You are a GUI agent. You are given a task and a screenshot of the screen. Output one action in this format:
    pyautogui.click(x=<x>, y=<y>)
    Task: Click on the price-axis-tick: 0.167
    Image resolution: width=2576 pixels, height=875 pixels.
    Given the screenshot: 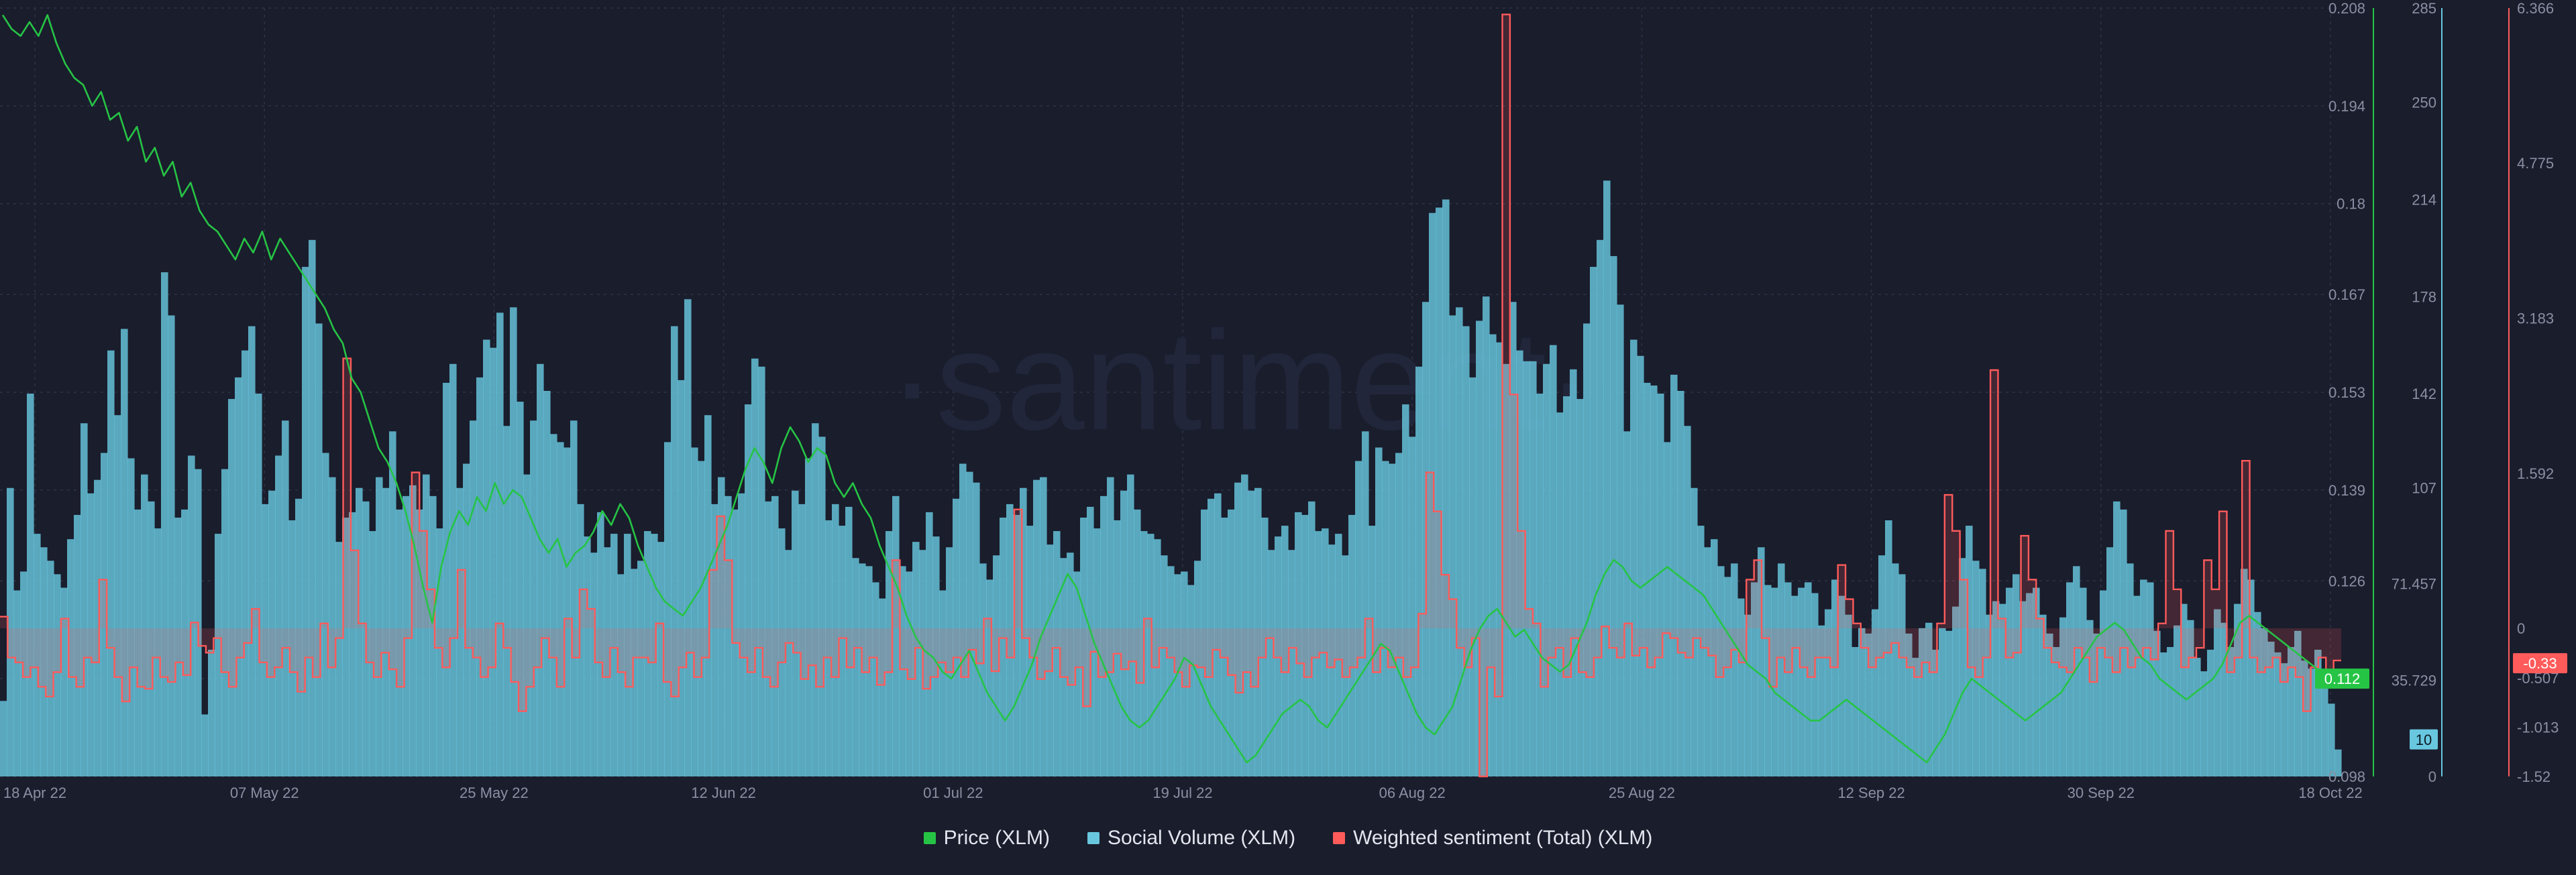 What is the action you would take?
    pyautogui.click(x=2346, y=294)
    